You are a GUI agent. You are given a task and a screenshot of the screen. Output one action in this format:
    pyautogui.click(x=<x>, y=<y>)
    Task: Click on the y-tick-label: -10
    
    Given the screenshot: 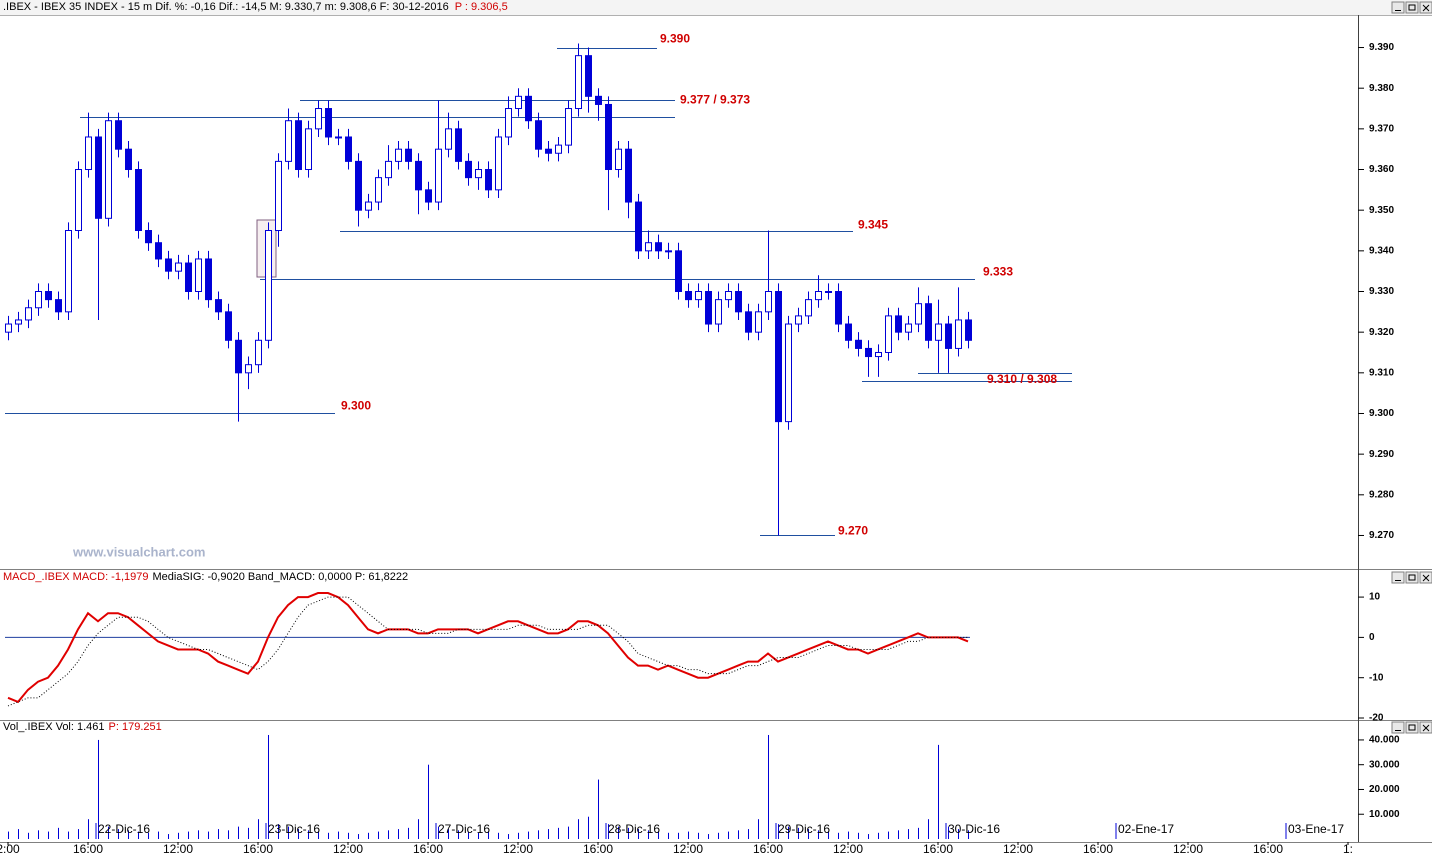 What is the action you would take?
    pyautogui.click(x=1376, y=677)
    